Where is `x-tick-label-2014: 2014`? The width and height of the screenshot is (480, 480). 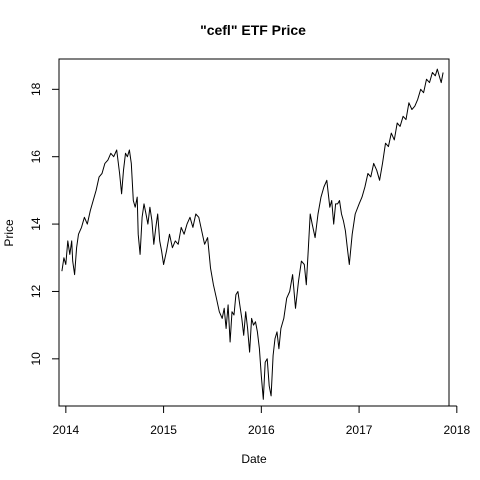 x-tick-label-2014: 2014 is located at coordinates (65, 430).